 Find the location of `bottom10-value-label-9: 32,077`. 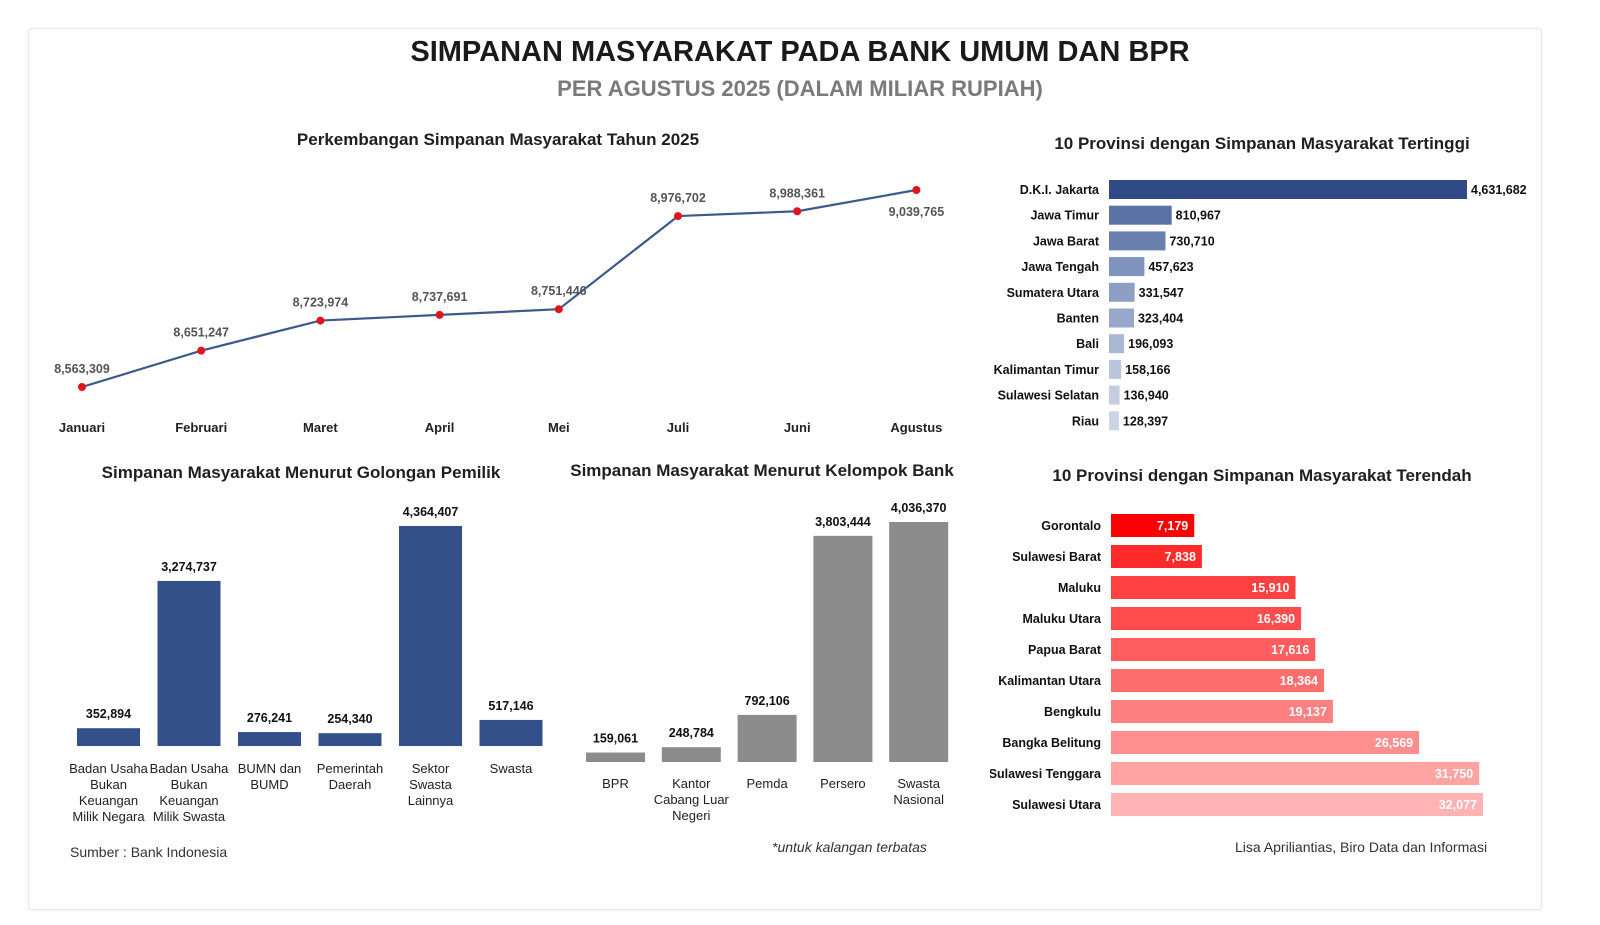

bottom10-value-label-9: 32,077 is located at coordinates (1458, 805).